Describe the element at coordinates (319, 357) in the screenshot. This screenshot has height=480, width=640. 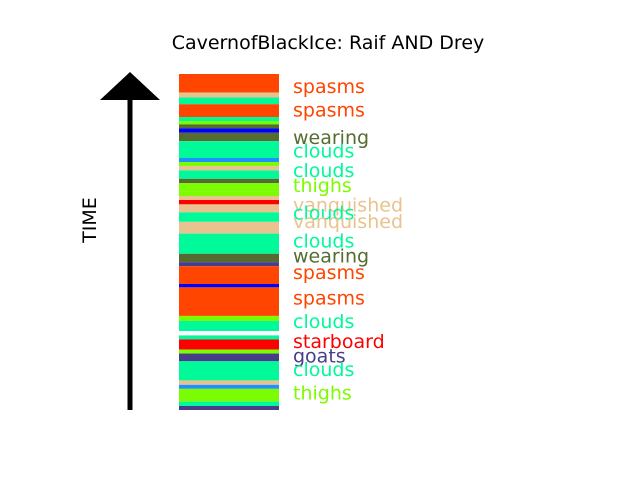
I see `stripe-label: goats` at that location.